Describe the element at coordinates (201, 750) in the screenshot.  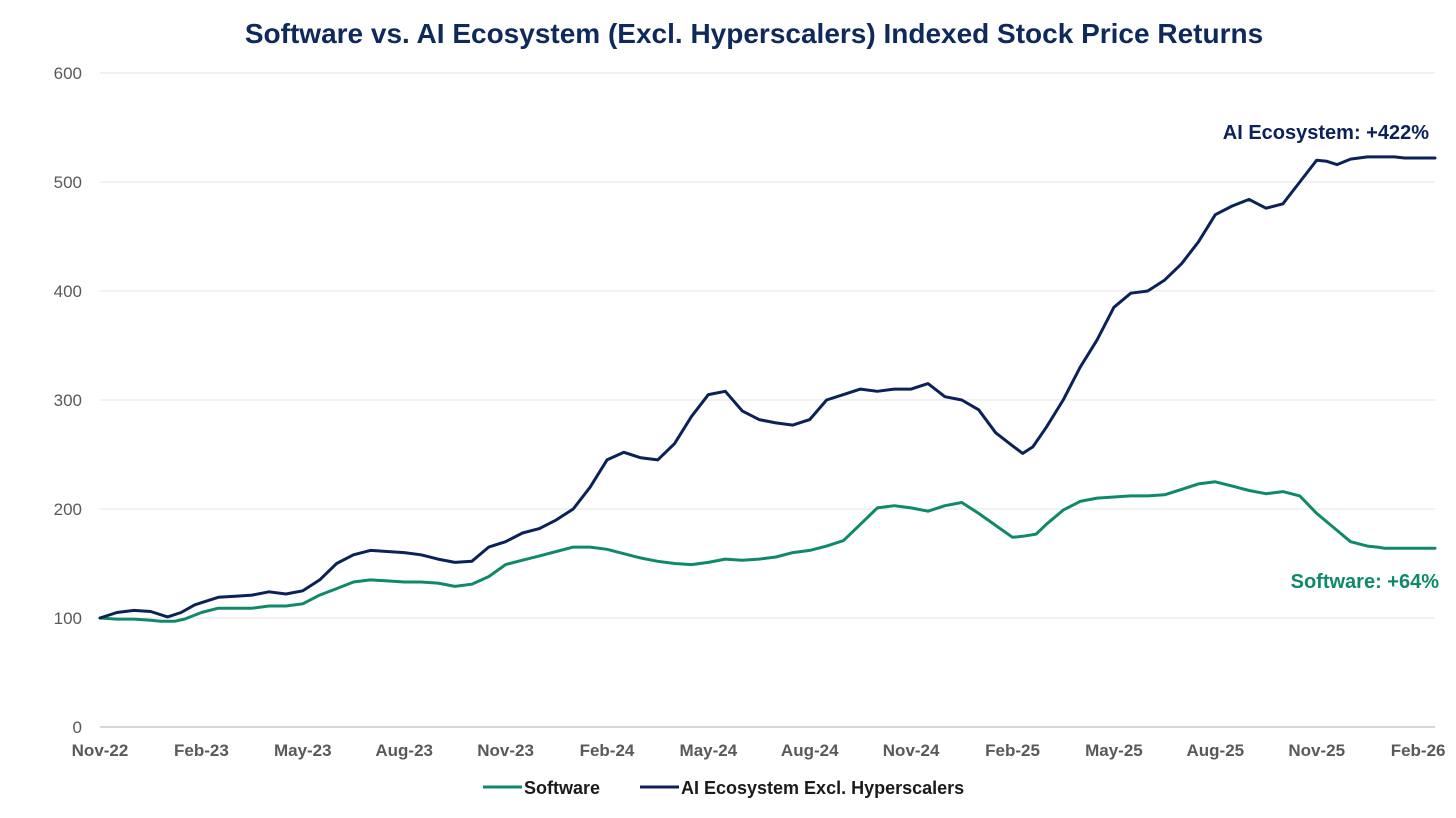
I see `x-tick-label: Feb-23` at that location.